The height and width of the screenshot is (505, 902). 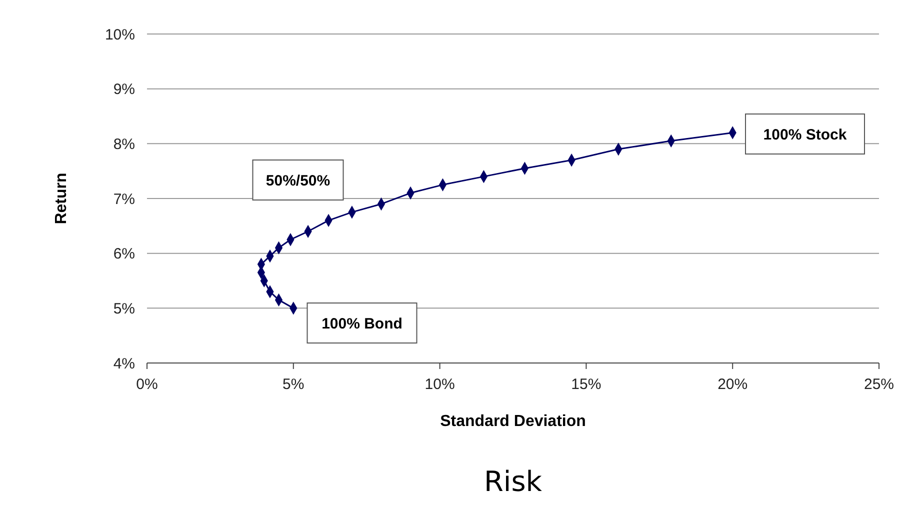 What do you see at coordinates (61, 198) in the screenshot?
I see `y-axis-title: Return` at bounding box center [61, 198].